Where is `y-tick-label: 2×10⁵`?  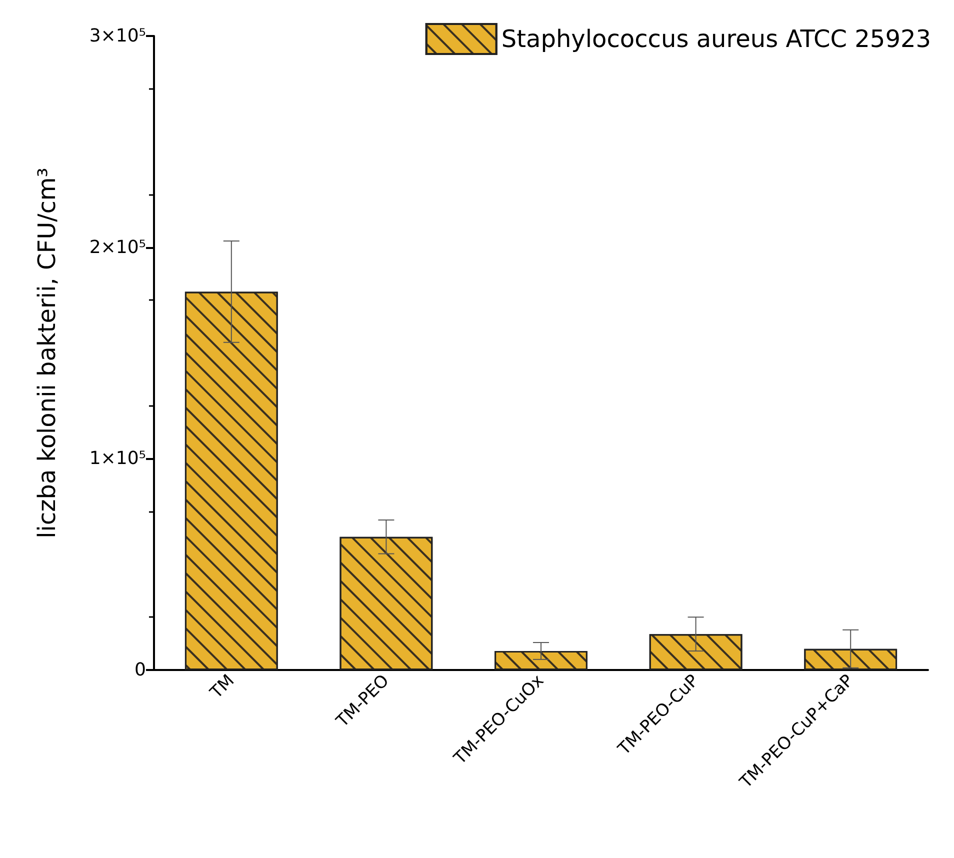 y-tick-label: 2×10⁵ is located at coordinates (117, 247).